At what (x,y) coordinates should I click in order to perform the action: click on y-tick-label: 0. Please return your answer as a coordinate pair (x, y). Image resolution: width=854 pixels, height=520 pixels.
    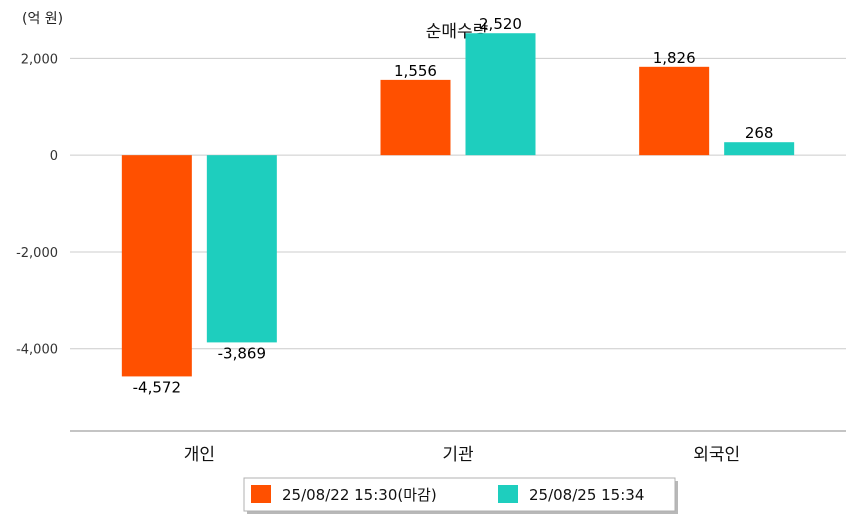
    Looking at the image, I should click on (54, 156).